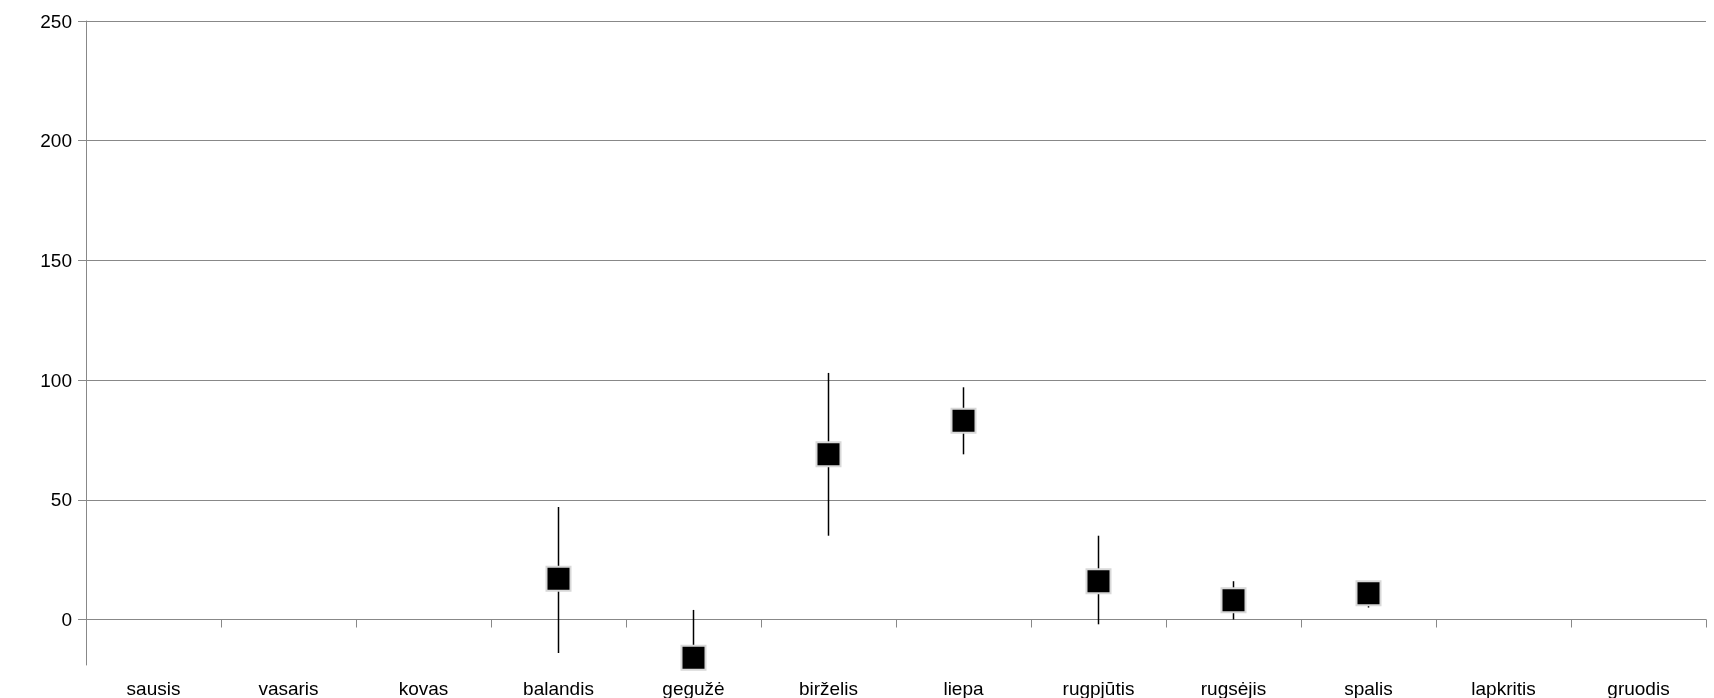 The height and width of the screenshot is (698, 1714). What do you see at coordinates (56, 21) in the screenshot?
I see `y-tick-label: 250` at bounding box center [56, 21].